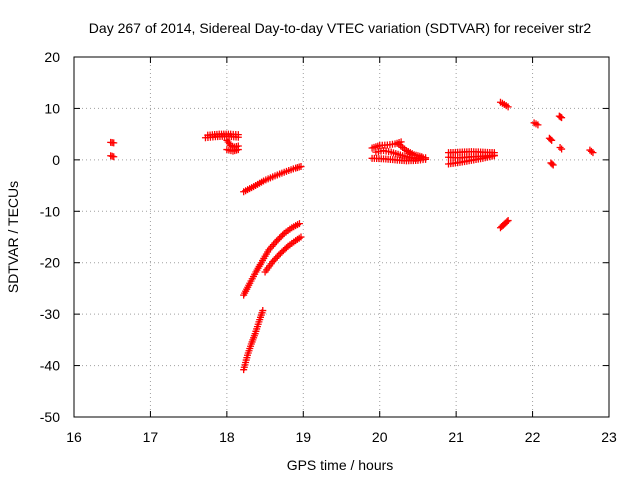  I want to click on x-tick-label: 20, so click(380, 437).